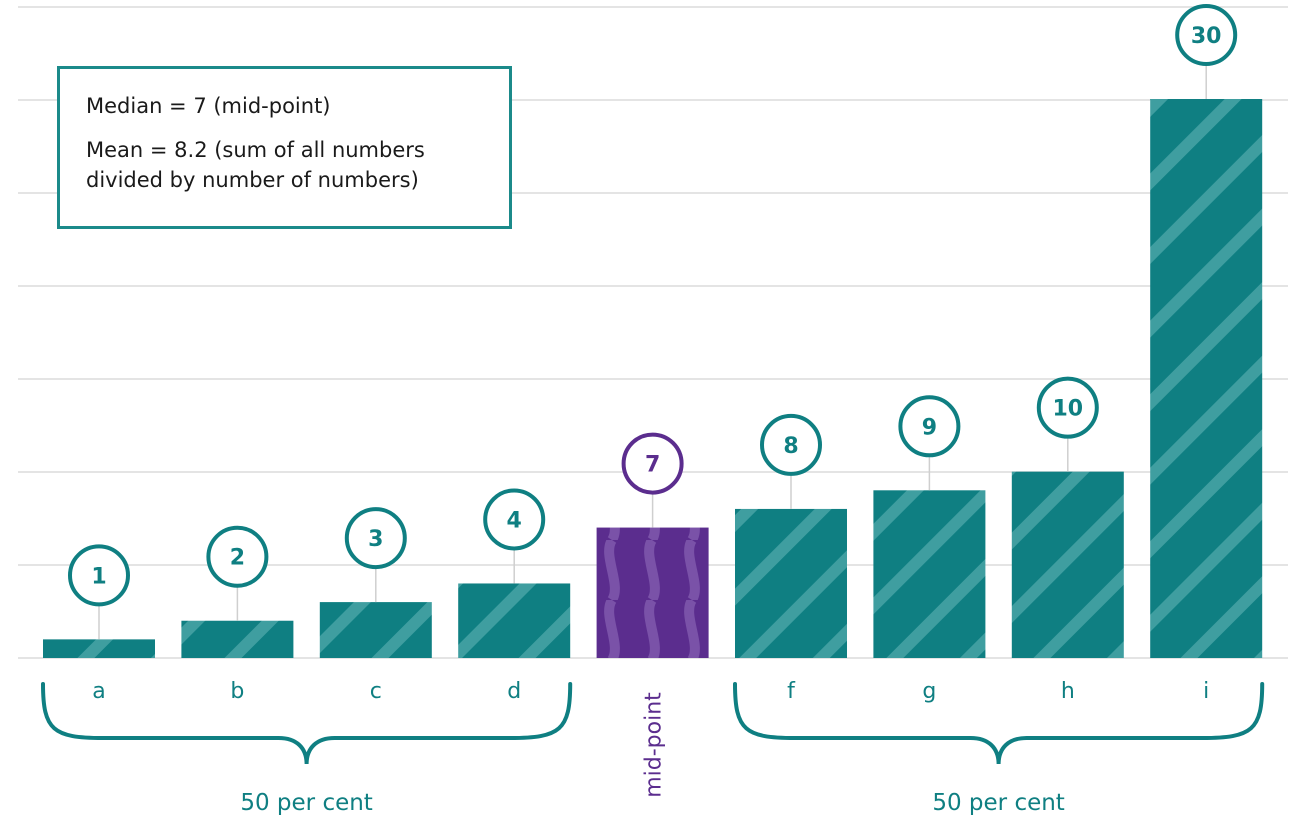 This screenshot has width=1292, height=816. Describe the element at coordinates (1206, 378) in the screenshot. I see `bar-i` at that location.